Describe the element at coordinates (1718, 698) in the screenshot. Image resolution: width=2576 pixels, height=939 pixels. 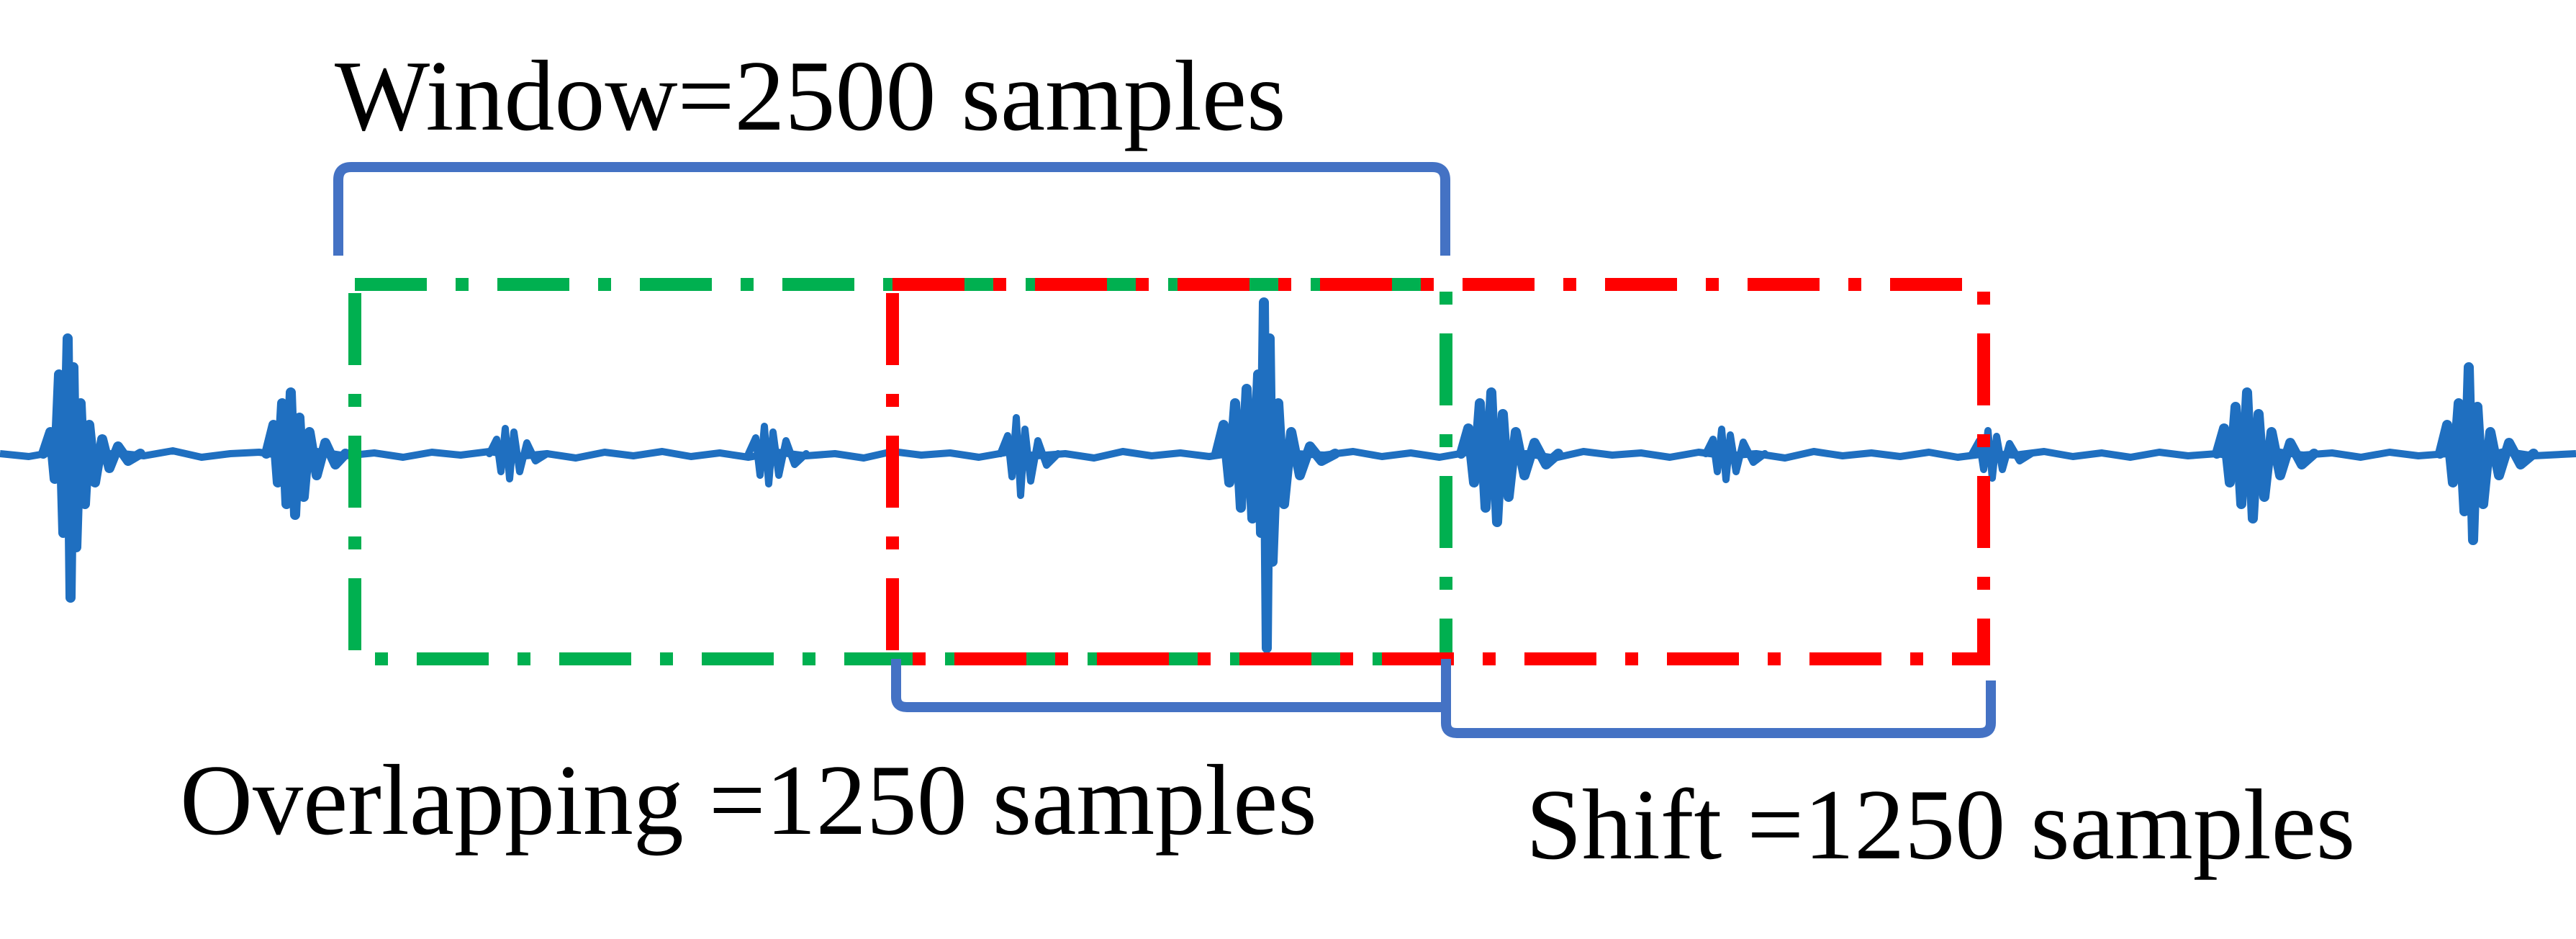
I see `shift-bracket` at that location.